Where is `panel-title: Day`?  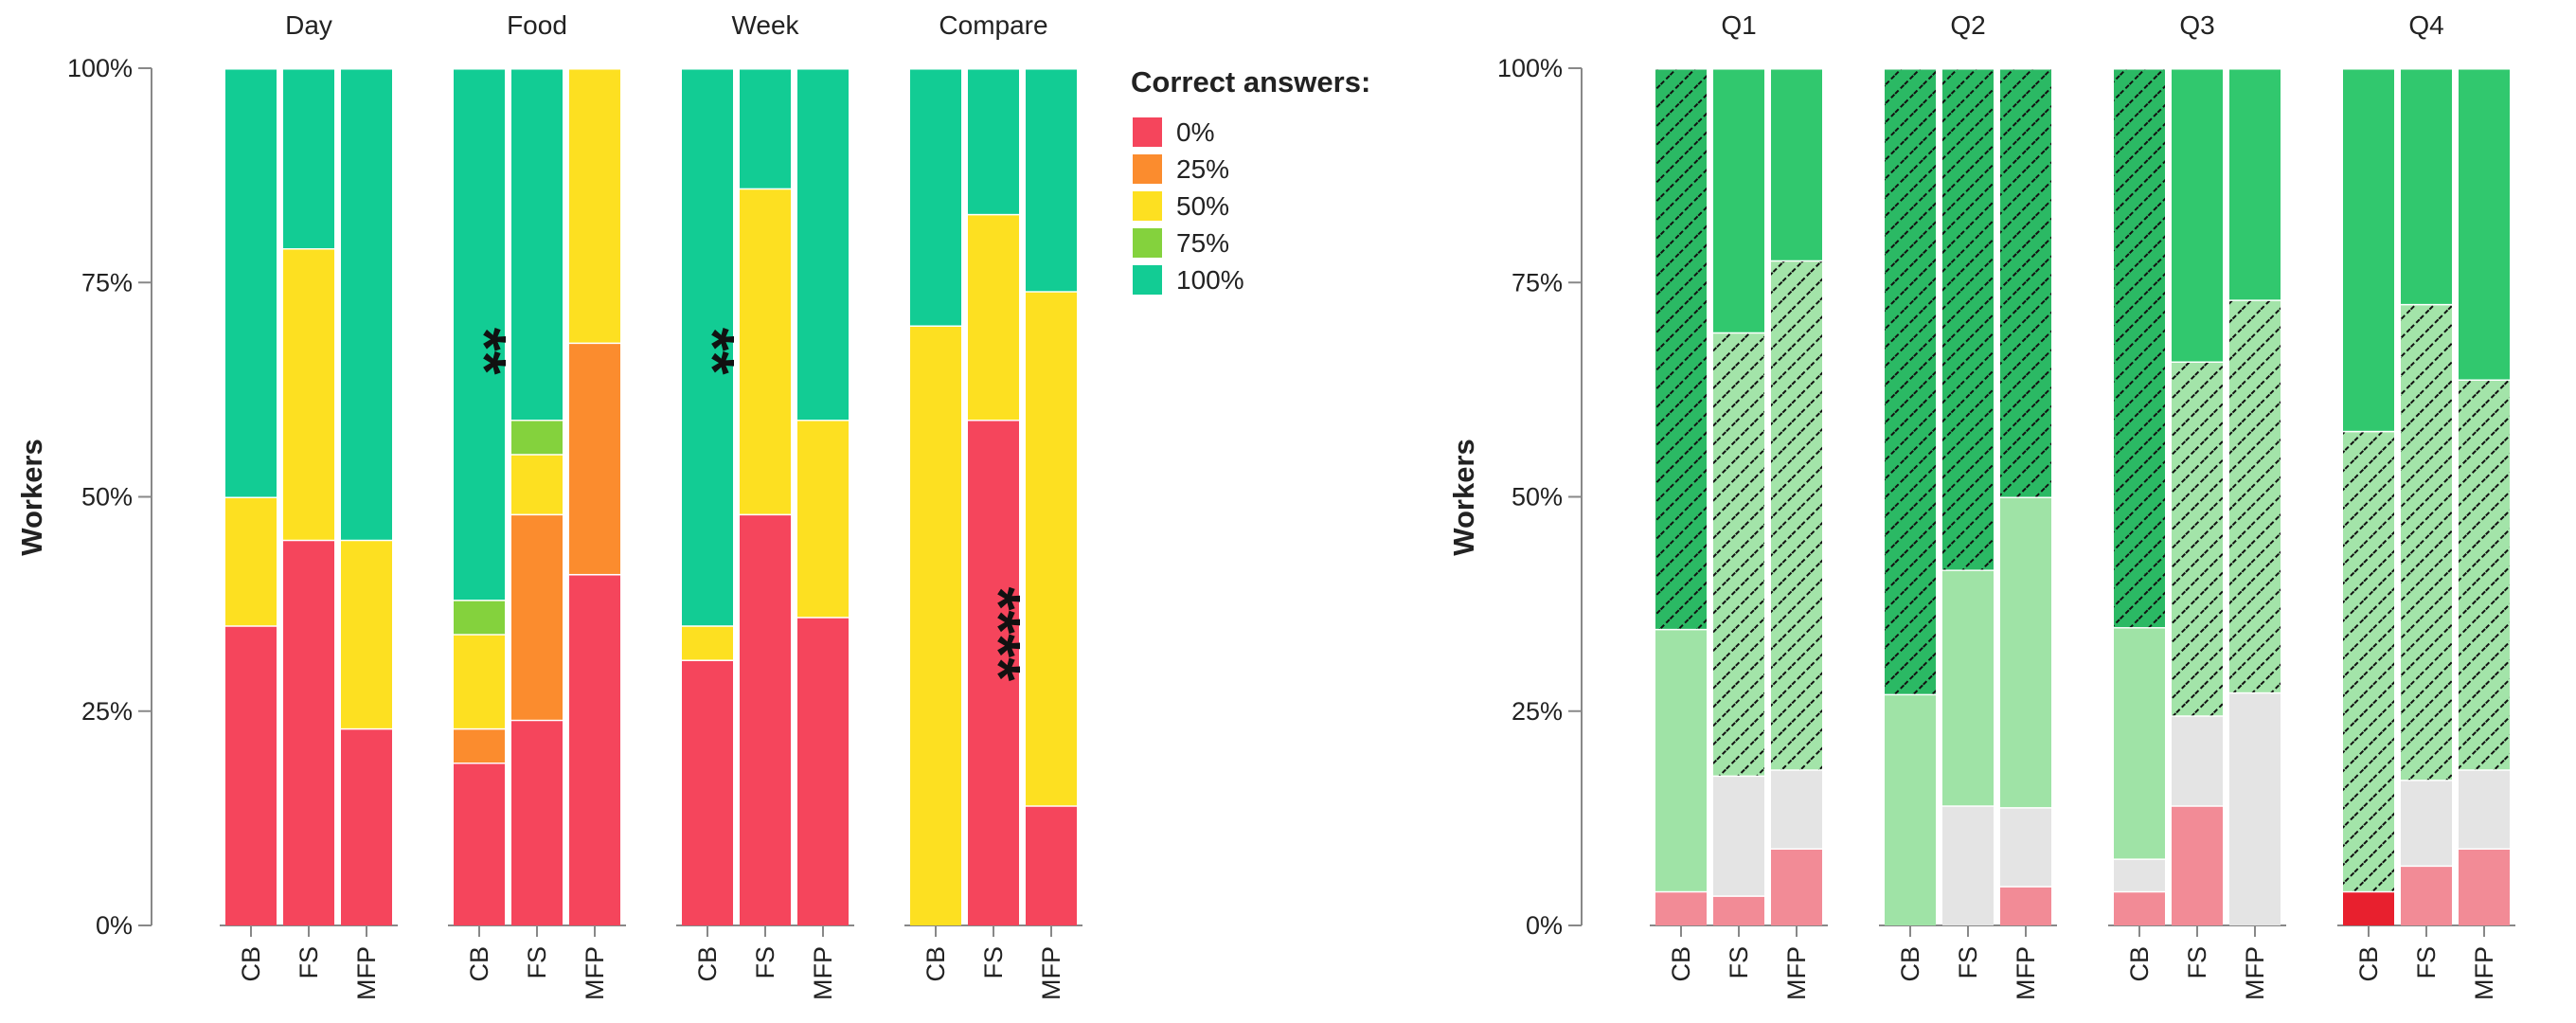
panel-title: Day is located at coordinates (308, 25).